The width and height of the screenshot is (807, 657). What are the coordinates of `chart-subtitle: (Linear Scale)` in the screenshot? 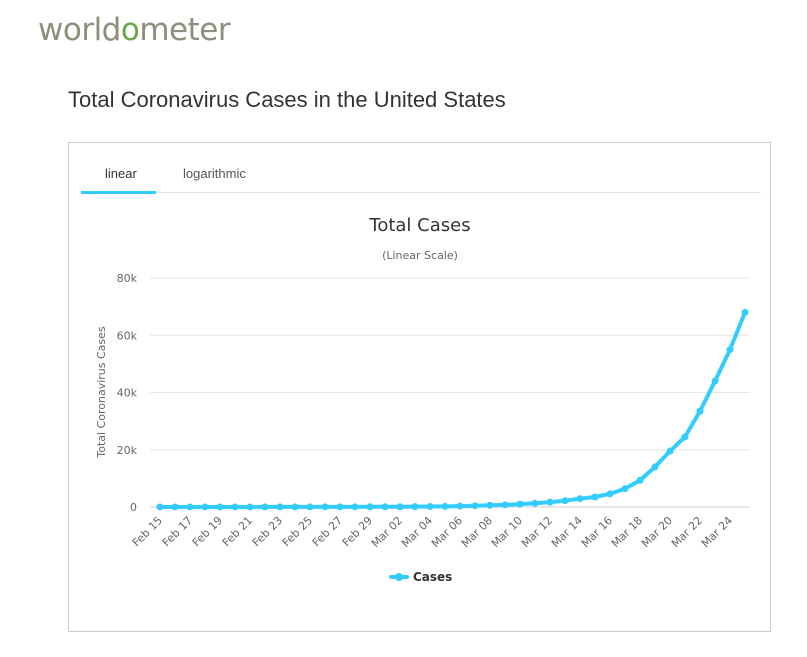 It's located at (420, 255).